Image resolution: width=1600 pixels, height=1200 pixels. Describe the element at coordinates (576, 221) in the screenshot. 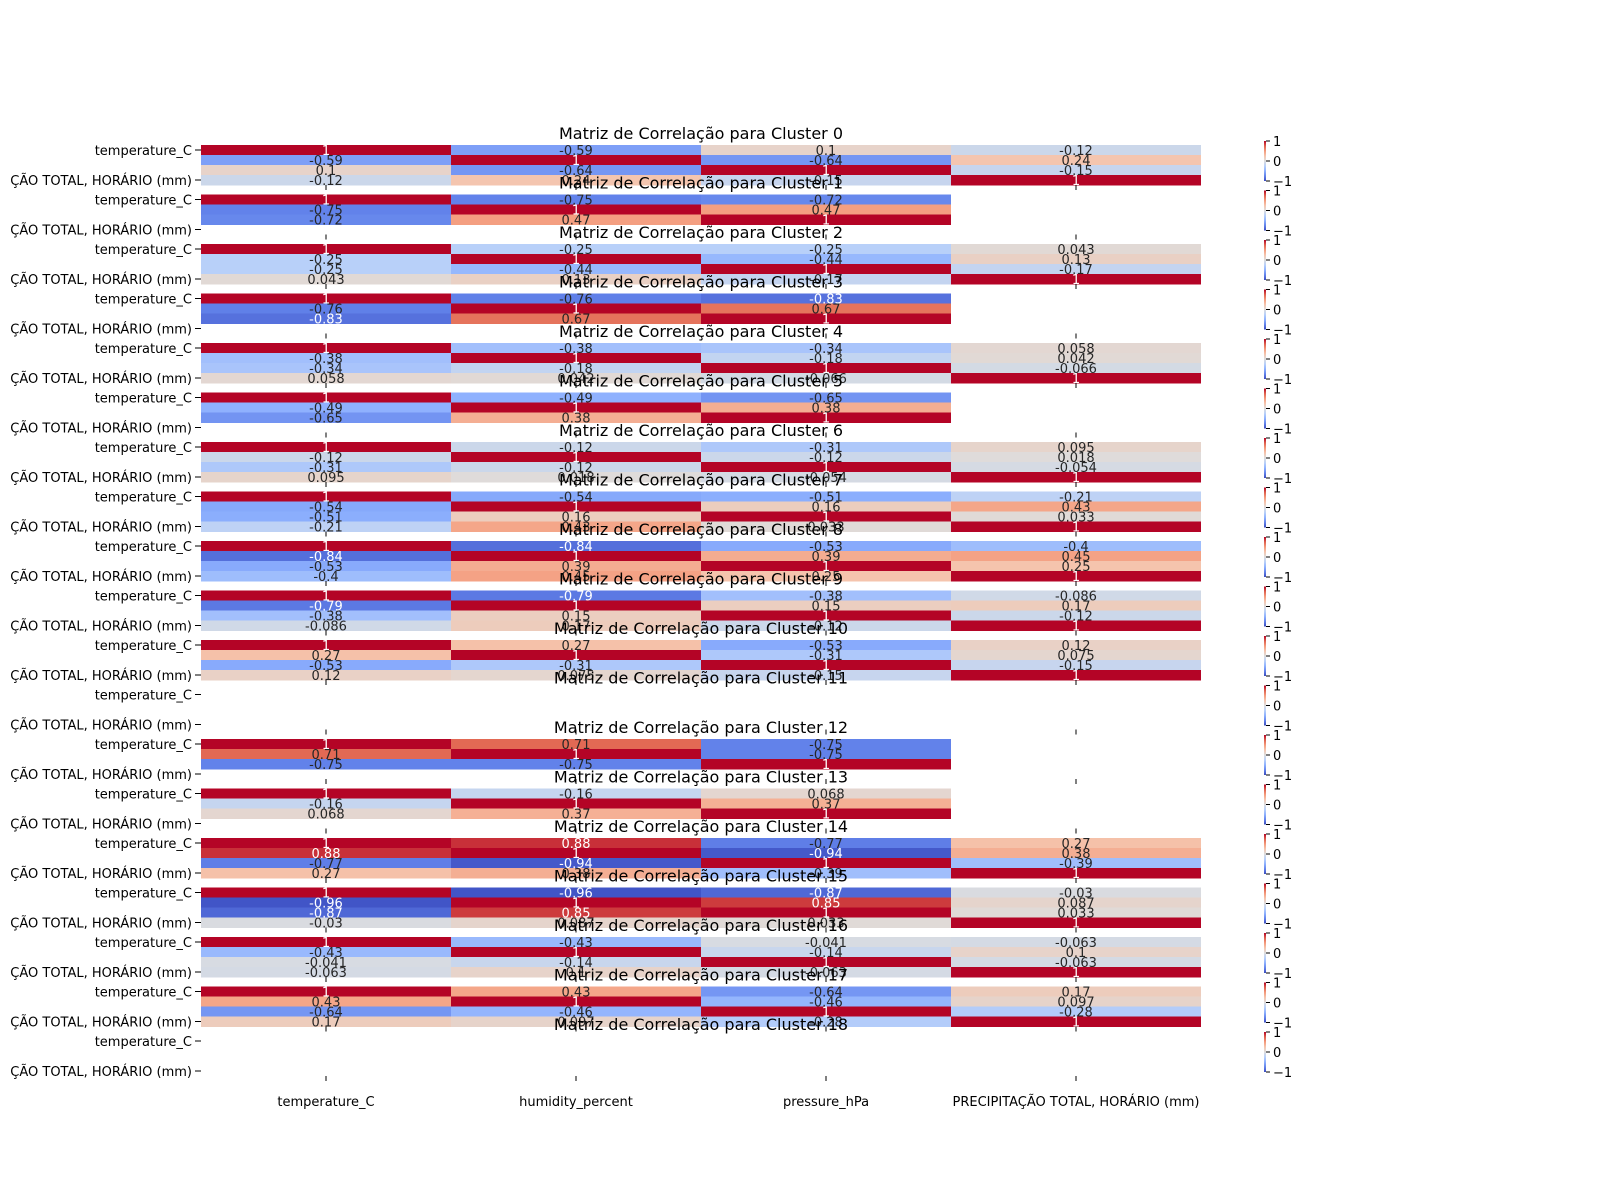

I see `cell-value: 0.47` at that location.